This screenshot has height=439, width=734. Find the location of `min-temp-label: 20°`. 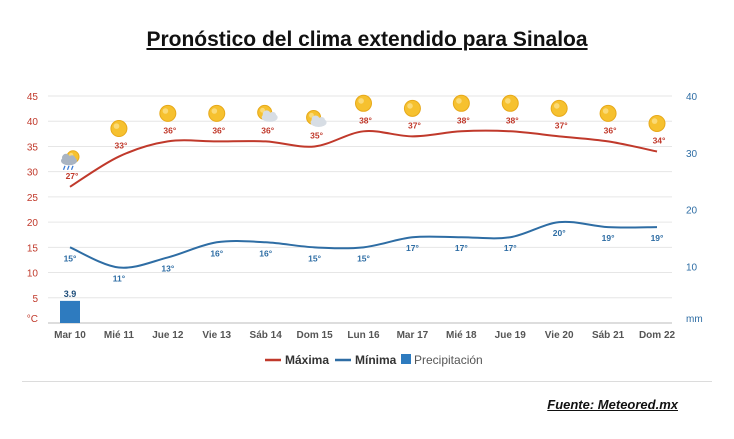

min-temp-label: 20° is located at coordinates (559, 233).